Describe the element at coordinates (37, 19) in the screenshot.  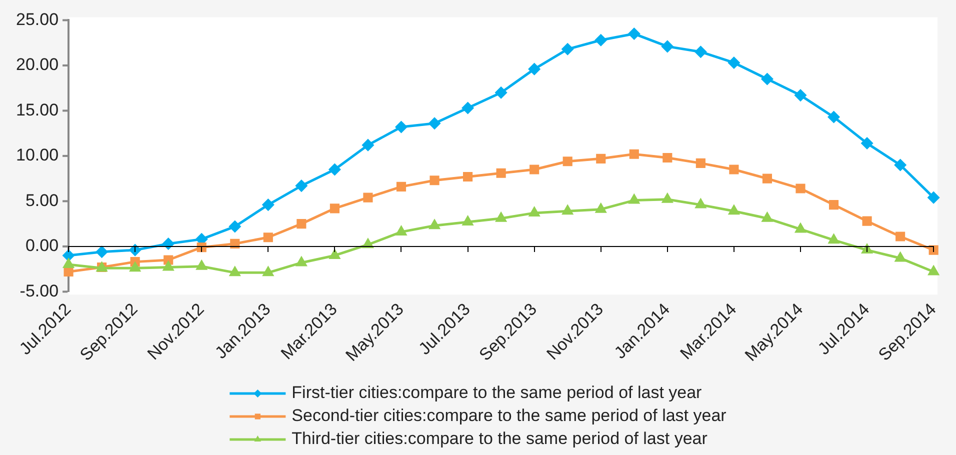
I see `y-tick-label: 25.00` at that location.